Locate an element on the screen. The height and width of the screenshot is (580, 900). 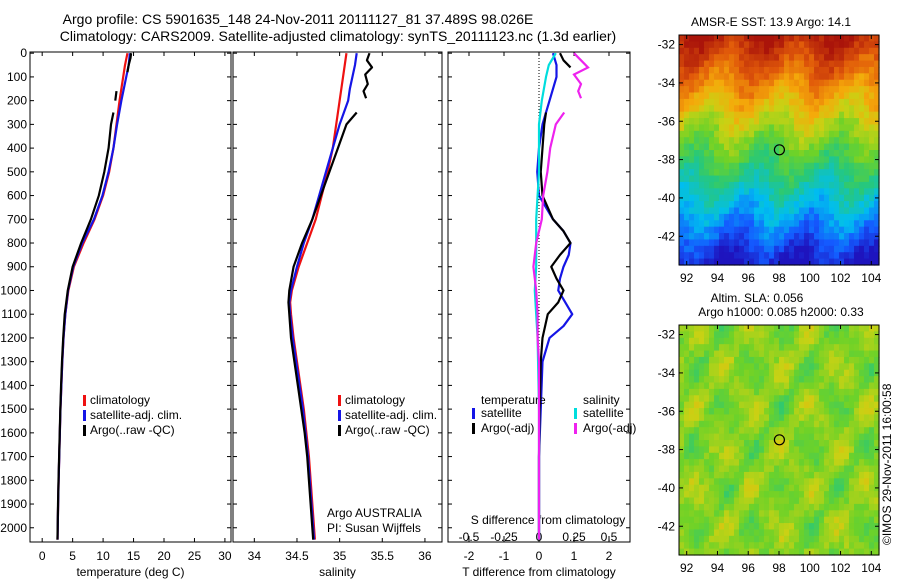
x-tick-label: 5 is located at coordinates (72, 556).